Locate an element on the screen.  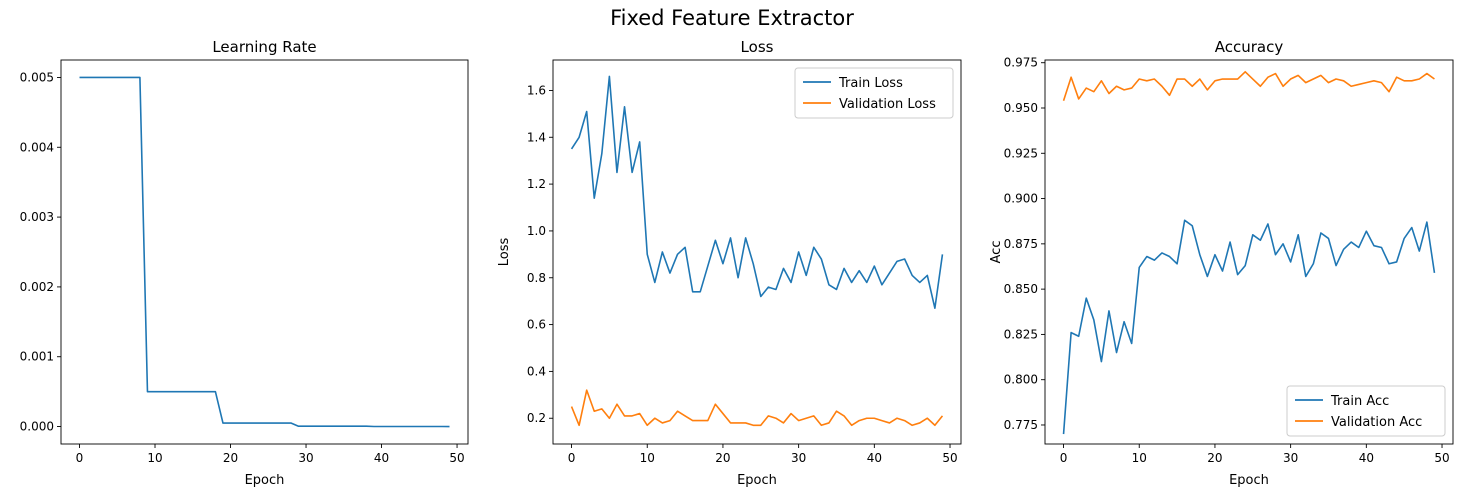
accuracy-y-axis-label: Acc is located at coordinates (996, 252).